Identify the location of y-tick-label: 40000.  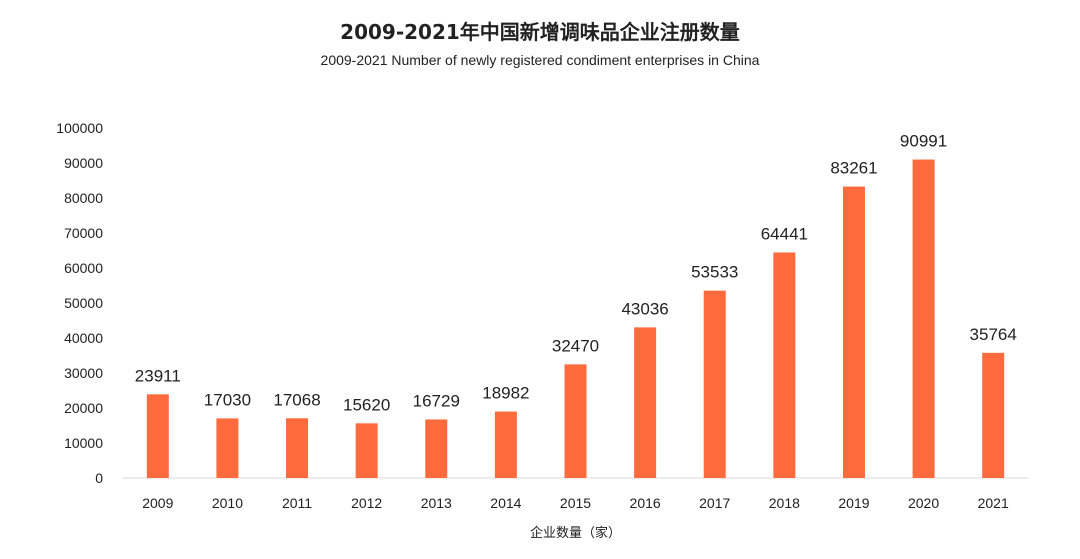
(83, 338).